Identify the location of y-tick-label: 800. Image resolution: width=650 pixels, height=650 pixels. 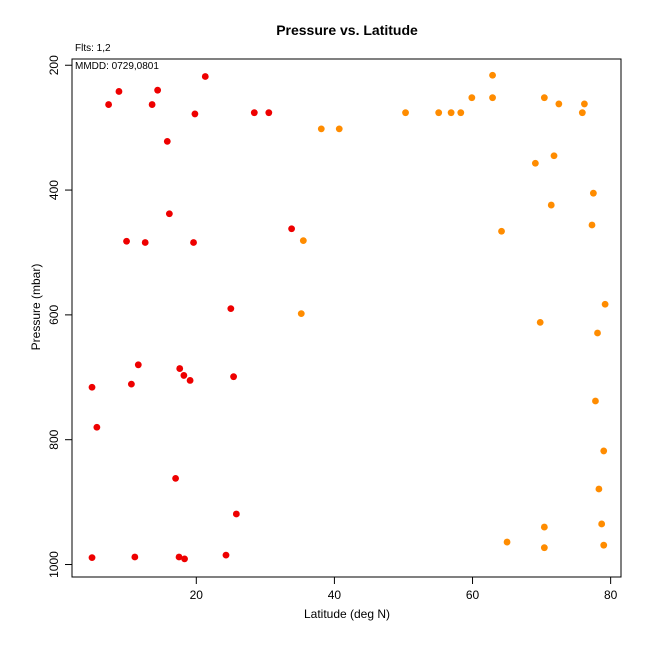
(54, 439).